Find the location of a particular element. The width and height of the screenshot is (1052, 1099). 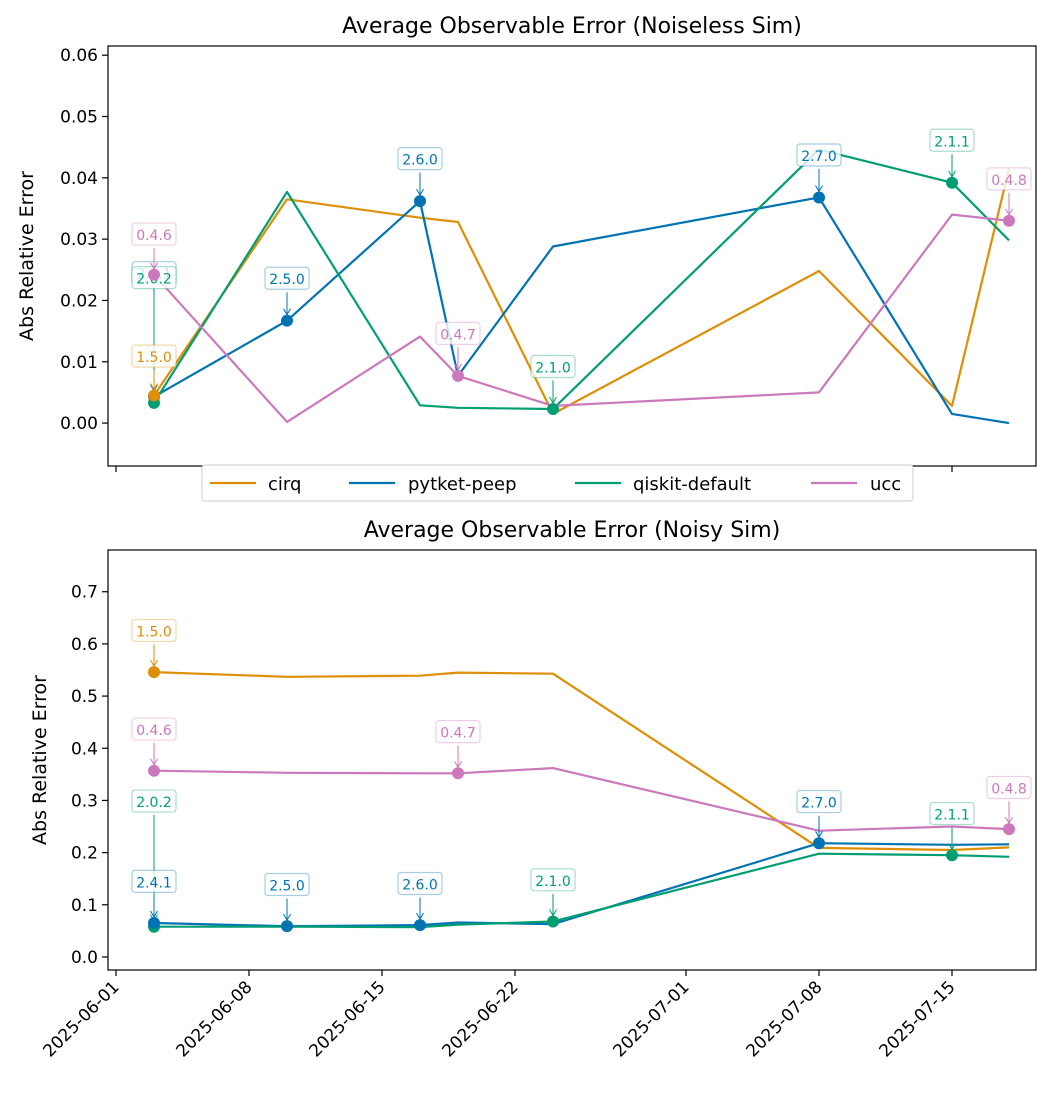

annotation-label: 2.6.0 is located at coordinates (420, 885).